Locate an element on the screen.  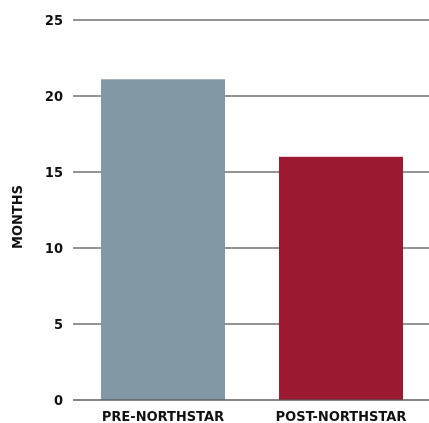
y-axis-title: MONTHS is located at coordinates (18, 217).